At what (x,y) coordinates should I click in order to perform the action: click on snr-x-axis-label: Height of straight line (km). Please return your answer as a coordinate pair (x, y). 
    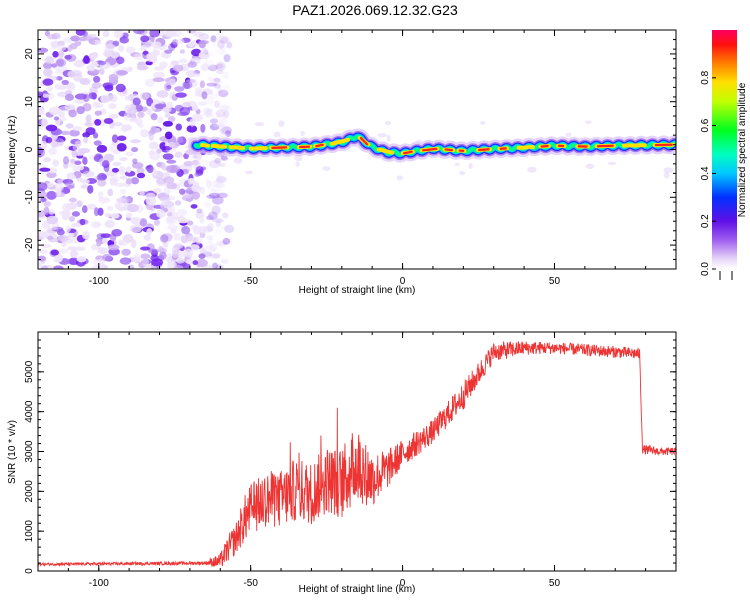
    Looking at the image, I should click on (357, 589).